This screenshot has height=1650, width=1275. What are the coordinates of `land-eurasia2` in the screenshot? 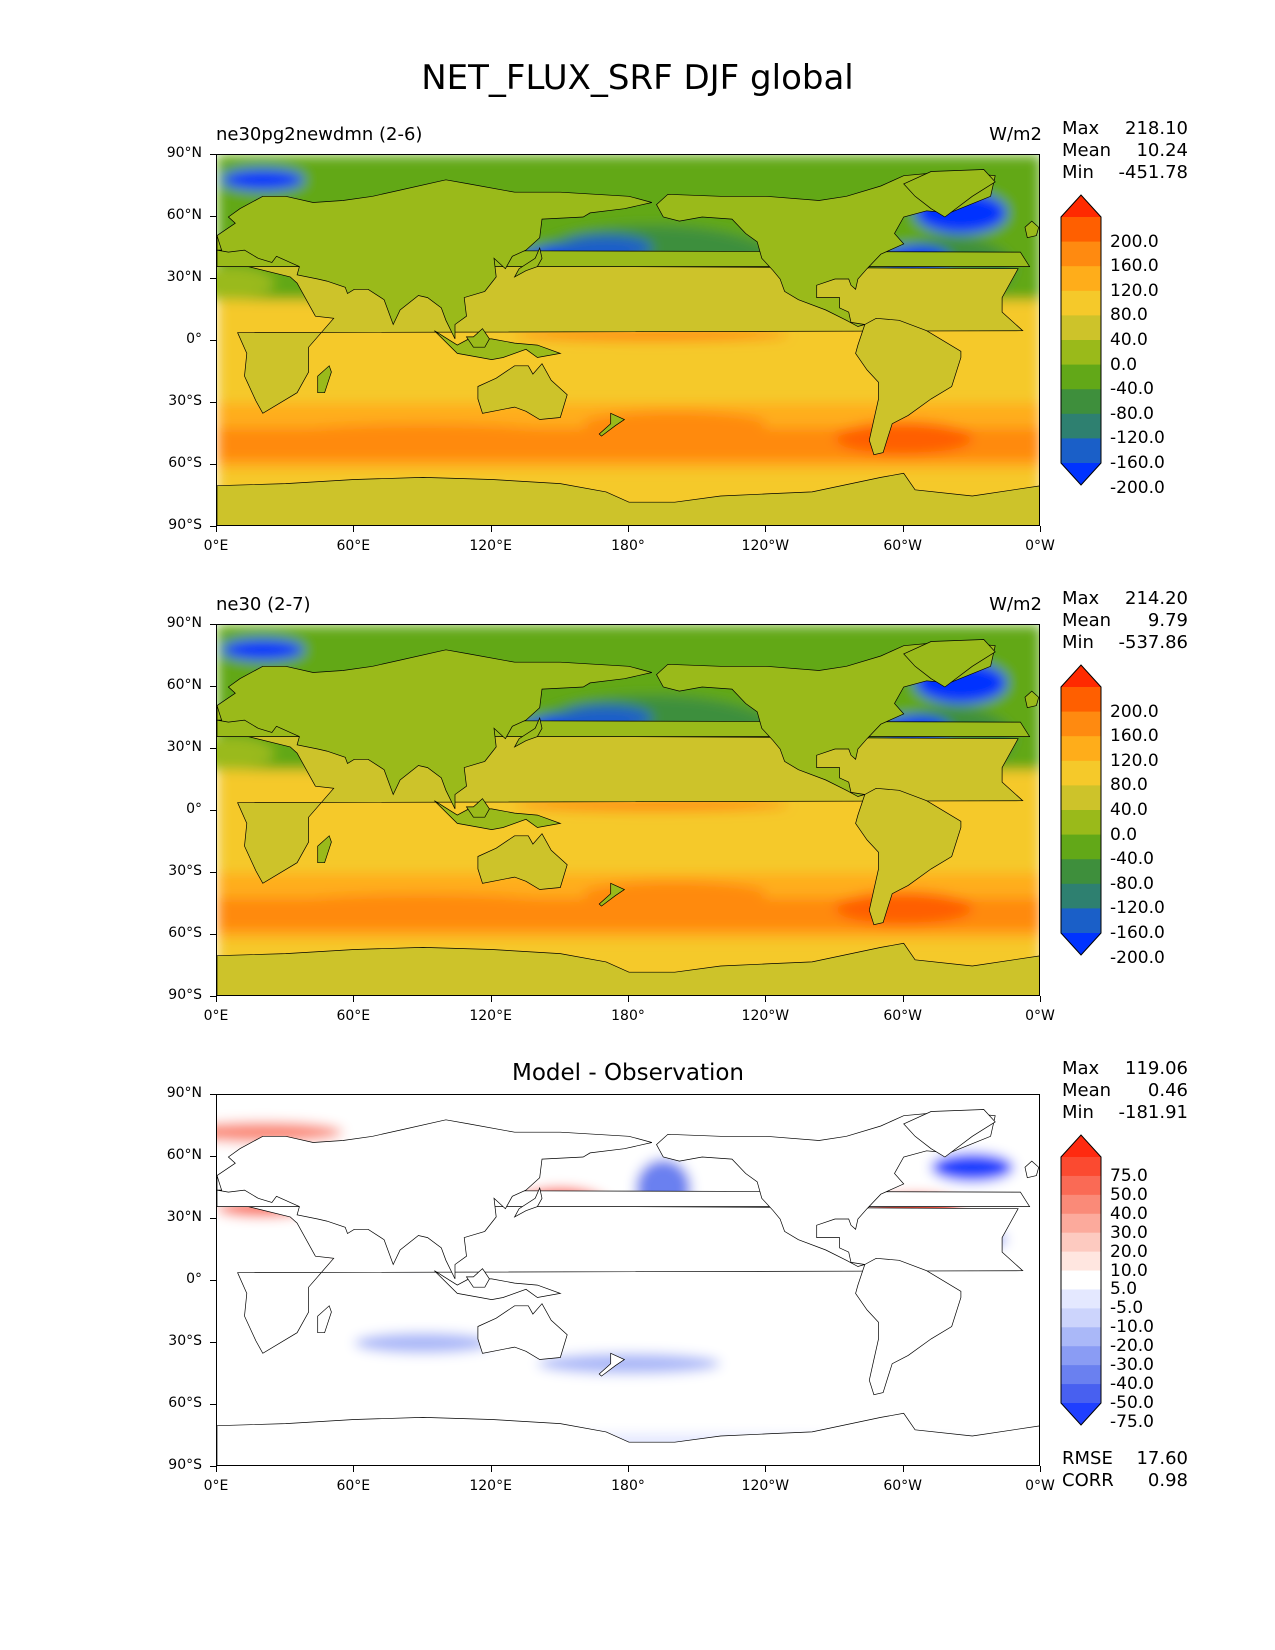 It's located at (434, 729).